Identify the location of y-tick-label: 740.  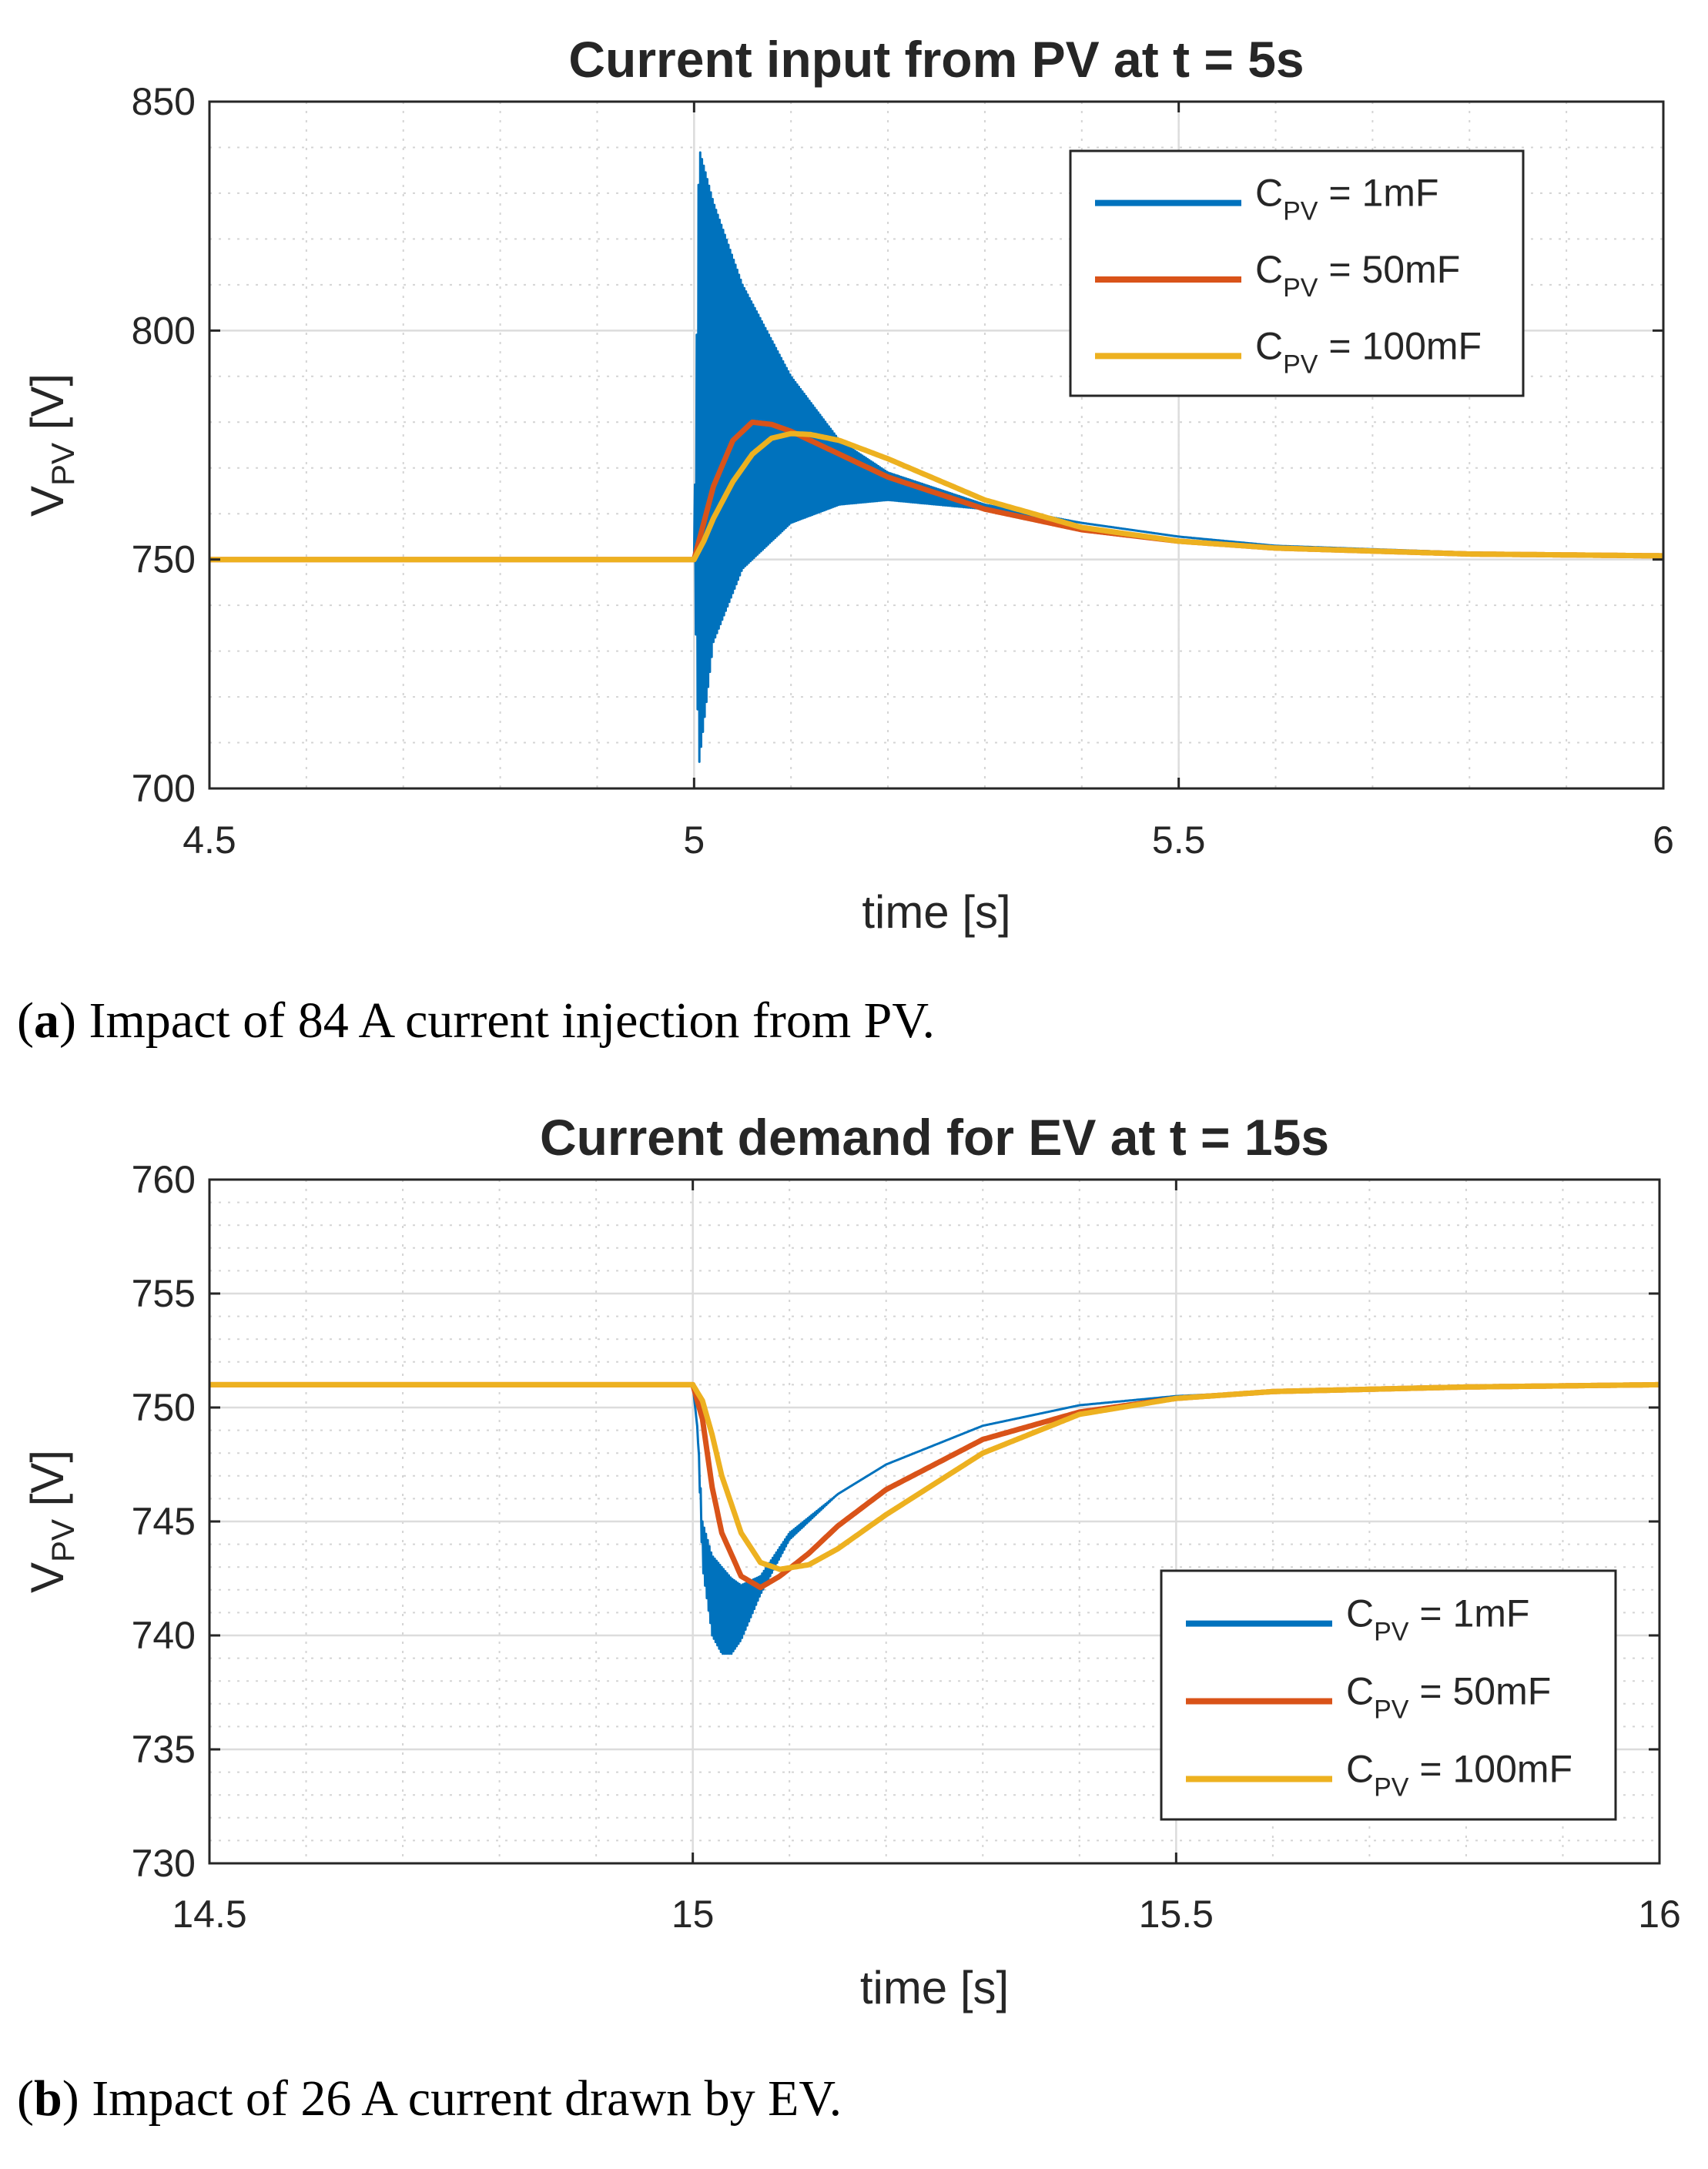
(164, 1636).